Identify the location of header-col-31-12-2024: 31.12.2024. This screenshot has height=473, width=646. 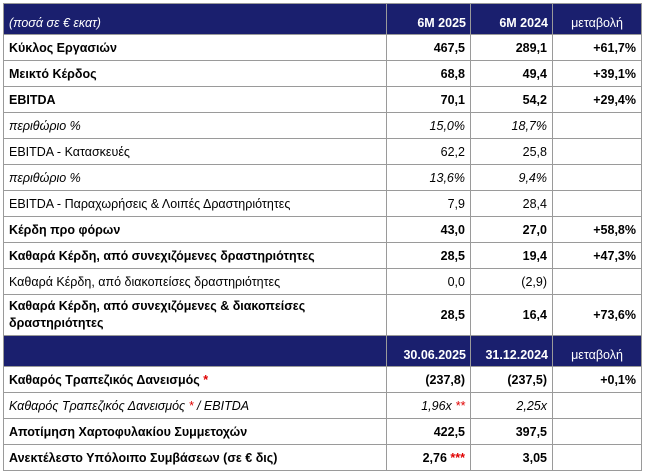
(511, 351).